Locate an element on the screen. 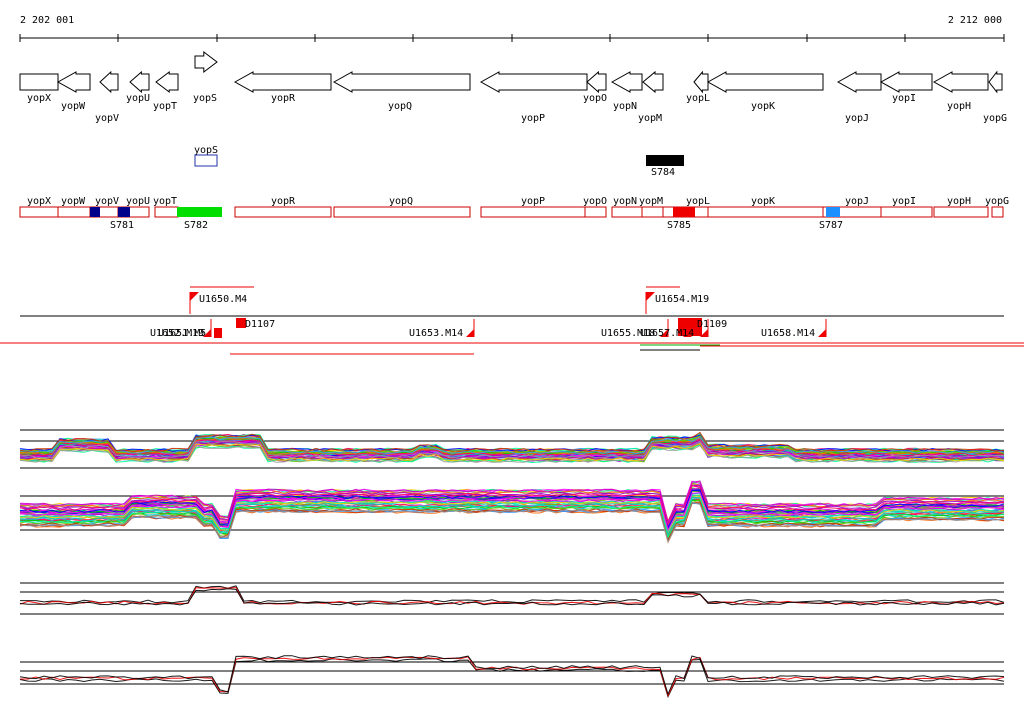 This screenshot has width=1024, height=714. gene-arrow-yopN is located at coordinates (626, 82).